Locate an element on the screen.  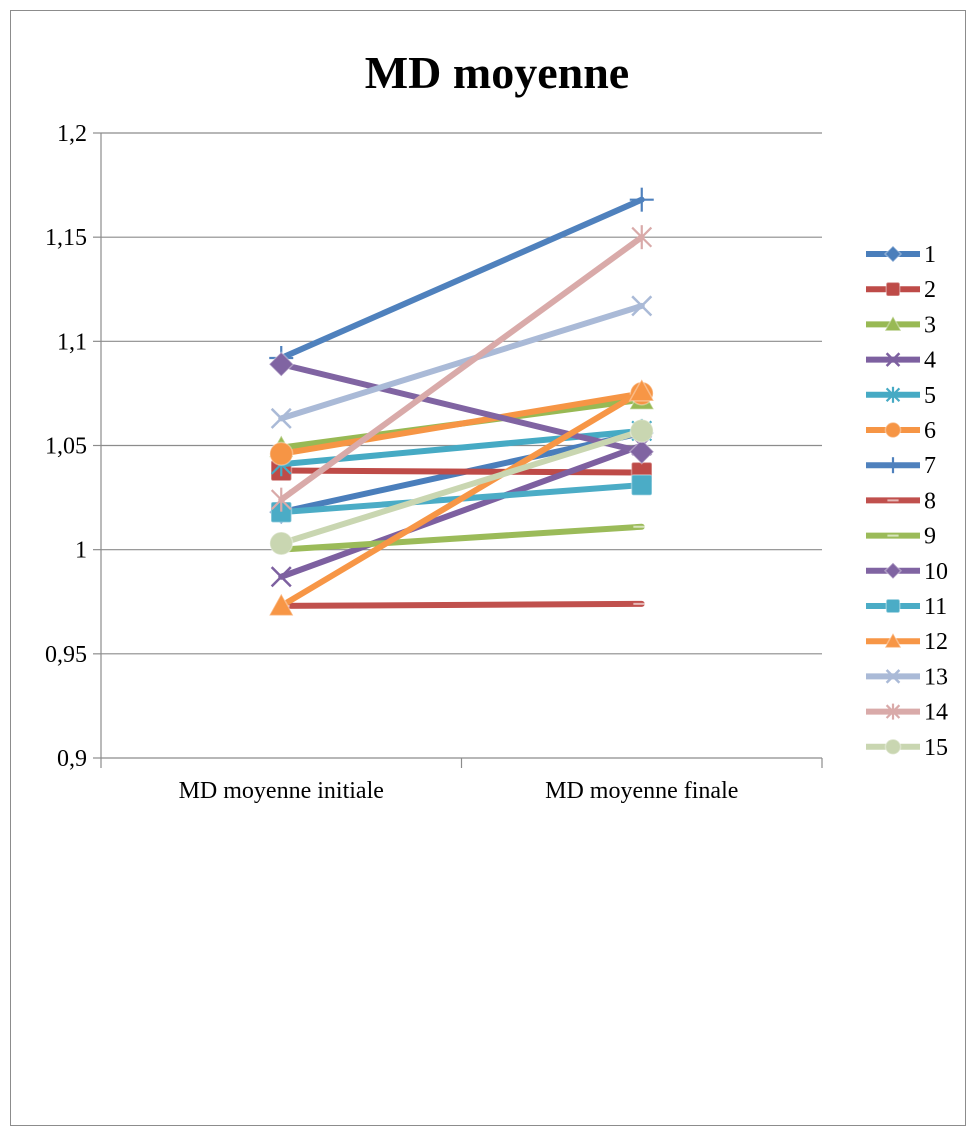
legend-label: 5 is located at coordinates (930, 396).